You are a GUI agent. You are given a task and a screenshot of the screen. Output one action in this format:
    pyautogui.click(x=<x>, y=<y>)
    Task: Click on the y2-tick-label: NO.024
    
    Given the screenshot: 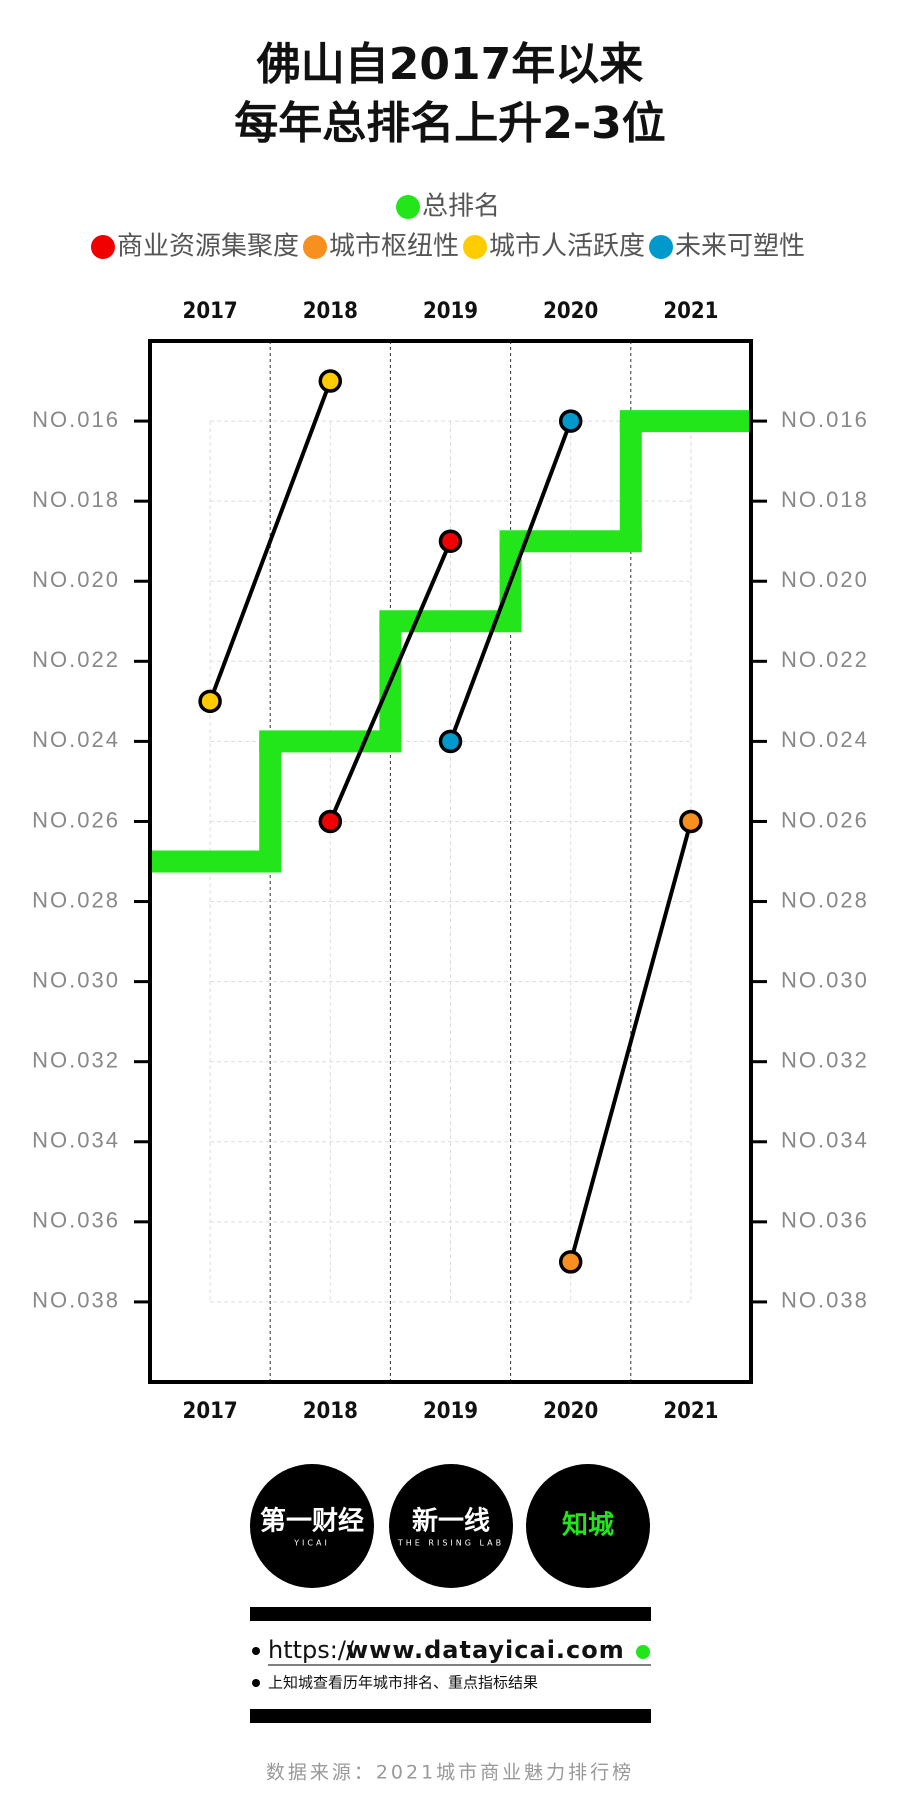 What is the action you would take?
    pyautogui.click(x=825, y=739)
    